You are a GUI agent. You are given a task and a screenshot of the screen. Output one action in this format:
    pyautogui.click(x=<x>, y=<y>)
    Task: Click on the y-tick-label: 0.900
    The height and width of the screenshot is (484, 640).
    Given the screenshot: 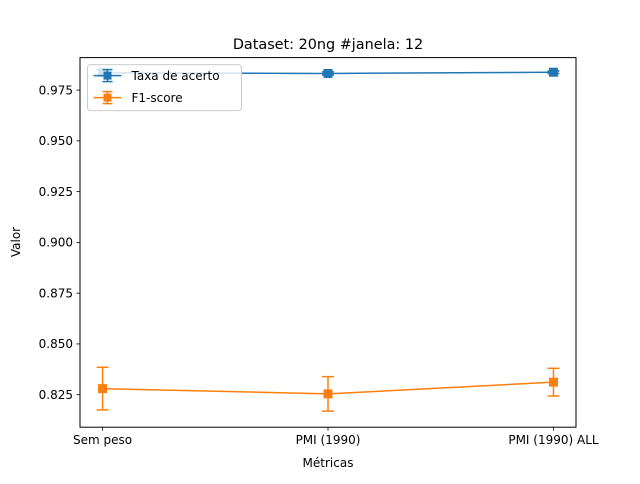 What is the action you would take?
    pyautogui.click(x=56, y=243)
    